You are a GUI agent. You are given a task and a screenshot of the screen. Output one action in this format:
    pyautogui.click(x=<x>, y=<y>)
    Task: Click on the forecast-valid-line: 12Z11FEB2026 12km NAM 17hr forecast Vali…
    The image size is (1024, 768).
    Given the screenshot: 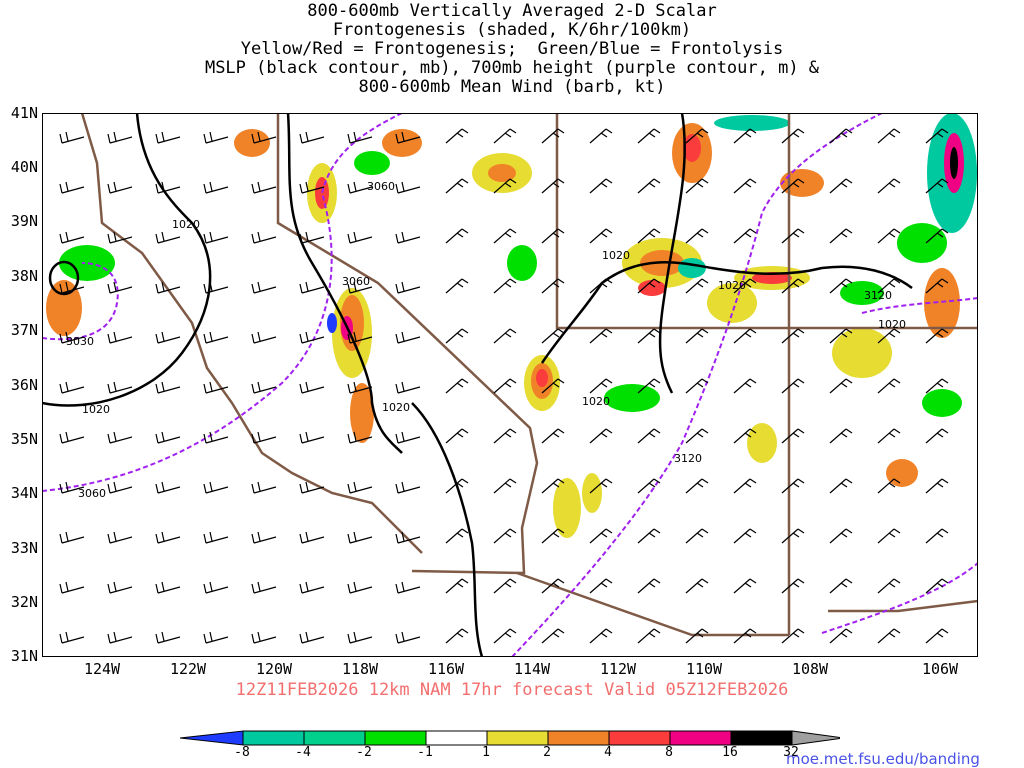 What is the action you would take?
    pyautogui.click(x=512, y=690)
    